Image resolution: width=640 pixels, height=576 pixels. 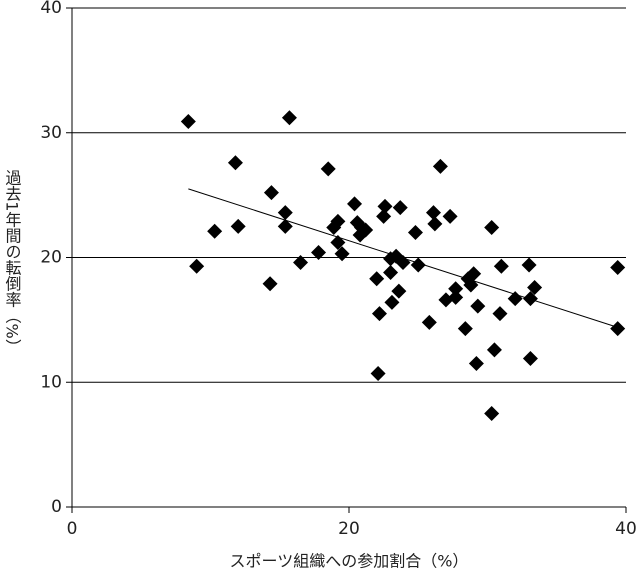 What do you see at coordinates (349, 529) in the screenshot?
I see `x-tick-label: 20` at bounding box center [349, 529].